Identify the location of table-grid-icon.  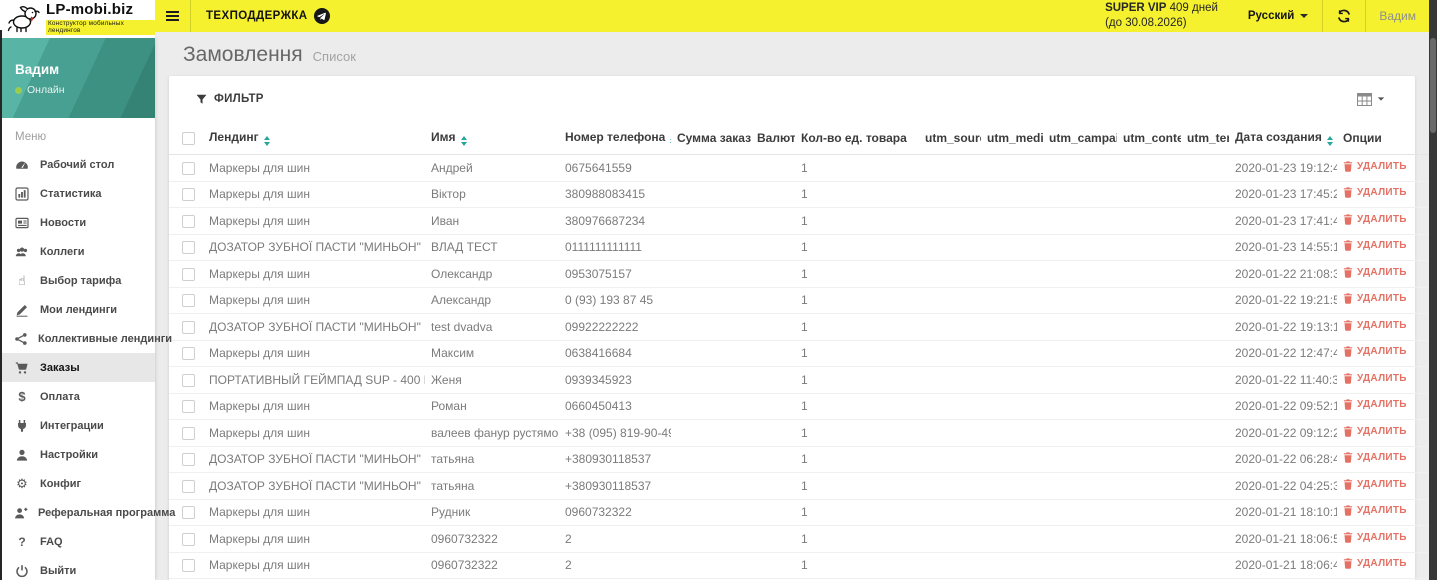
(1364, 99).